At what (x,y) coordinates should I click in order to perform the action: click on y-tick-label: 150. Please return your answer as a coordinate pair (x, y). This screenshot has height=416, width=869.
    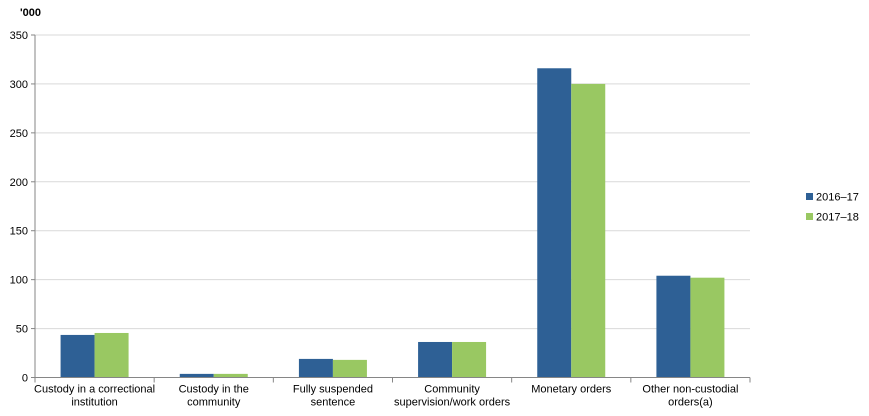
    Looking at the image, I should click on (19, 232).